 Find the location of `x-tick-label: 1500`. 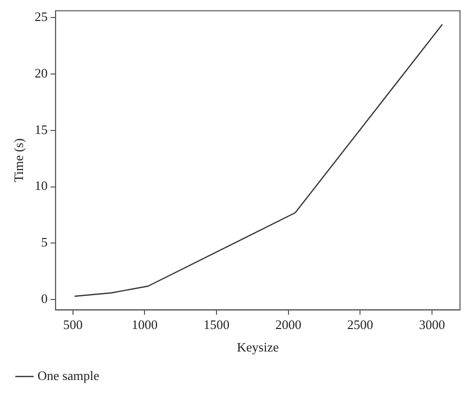

x-tick-label: 1500 is located at coordinates (217, 324).